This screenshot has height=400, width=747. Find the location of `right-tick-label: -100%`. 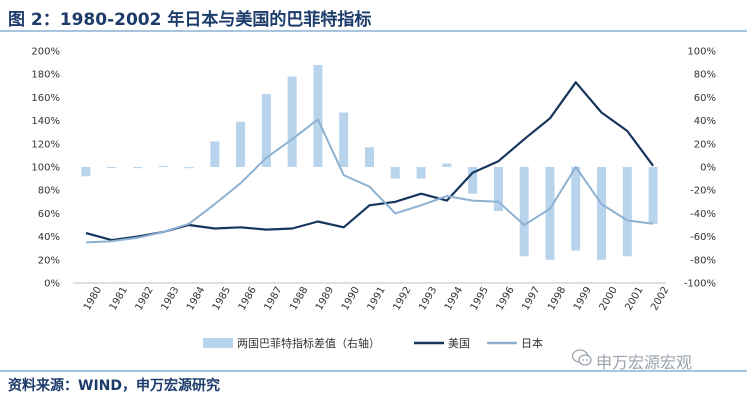

right-tick-label: -100% is located at coordinates (700, 284).